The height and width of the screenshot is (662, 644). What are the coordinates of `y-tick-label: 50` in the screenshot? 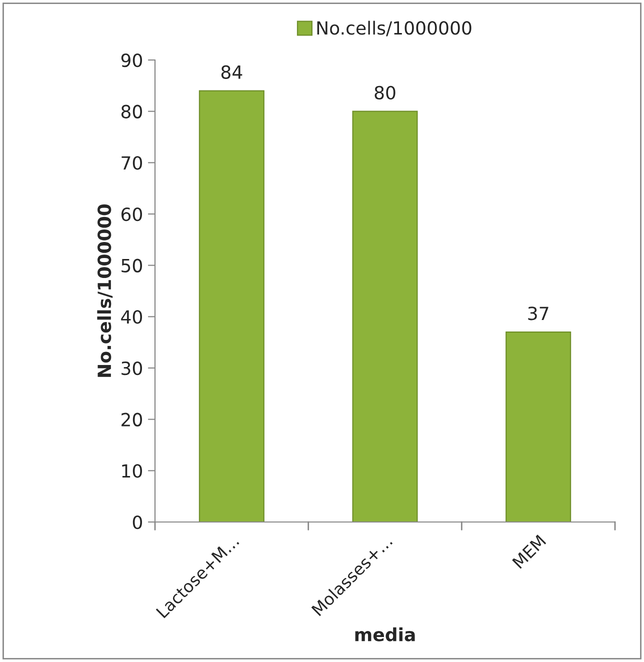 It's located at (132, 265).